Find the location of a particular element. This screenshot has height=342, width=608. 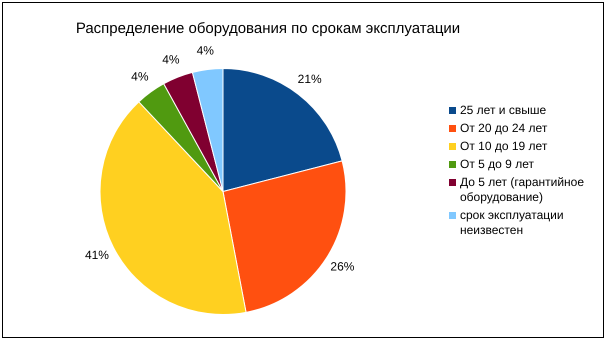

legend-label: От 5 до 9 лет is located at coordinates (497, 164).